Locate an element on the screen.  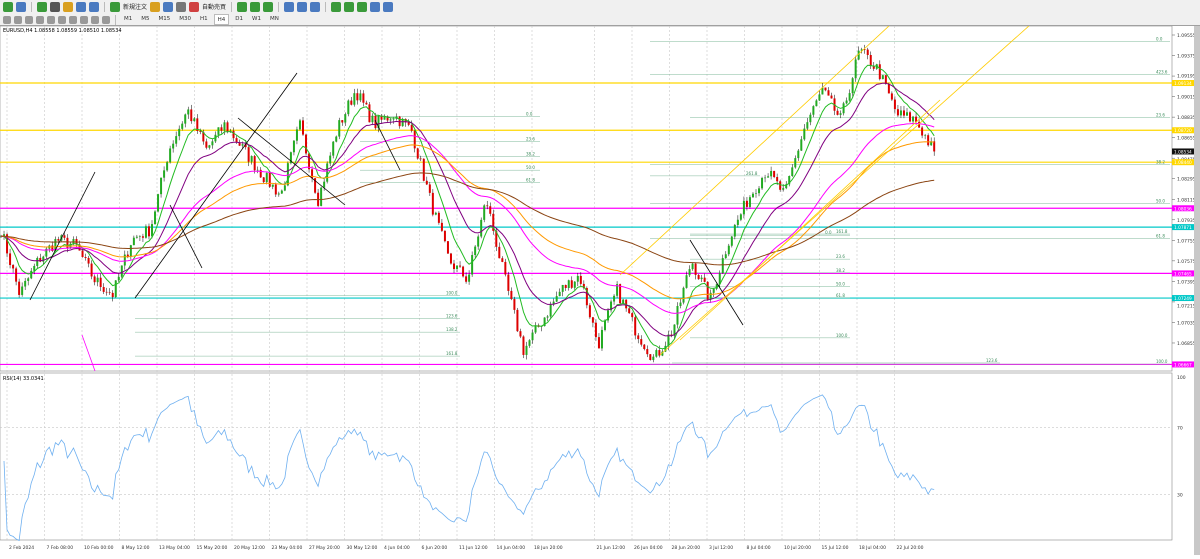
account-icon is located at coordinates (168, 6).